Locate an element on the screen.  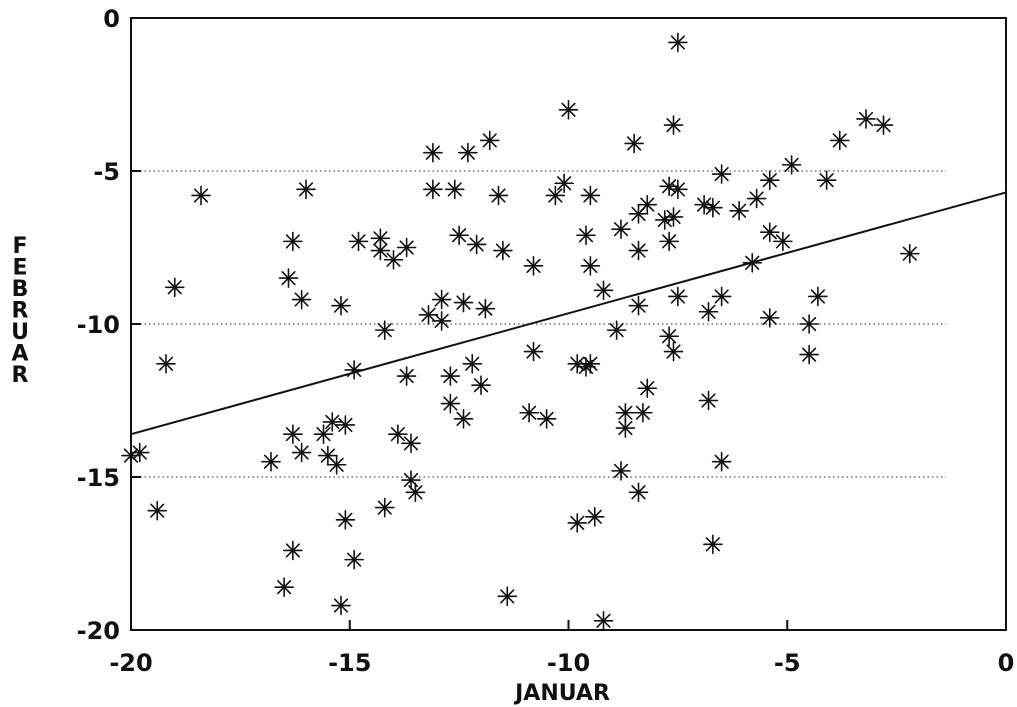
y-axis-title-letter: F is located at coordinates (19, 246).